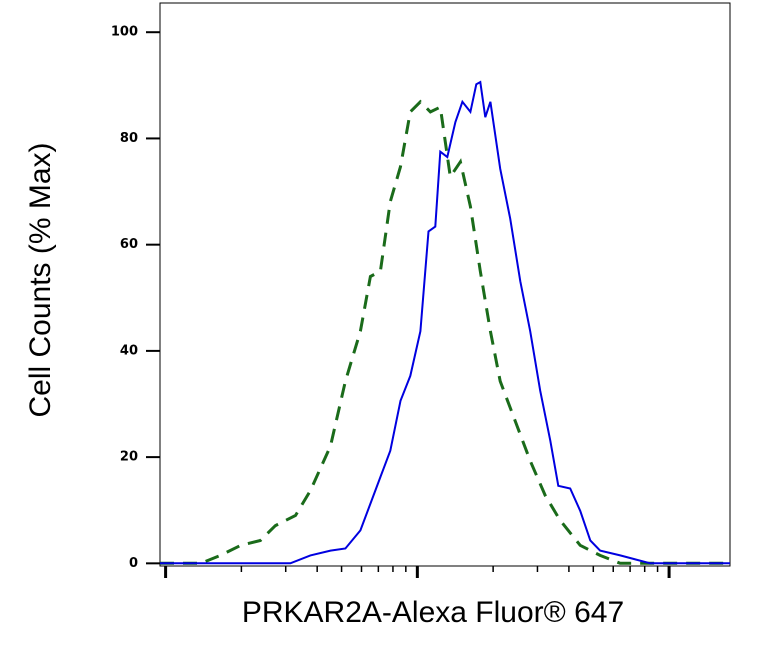 The width and height of the screenshot is (762, 652). What do you see at coordinates (124, 32) in the screenshot?
I see `y-tick-label: 100` at bounding box center [124, 32].